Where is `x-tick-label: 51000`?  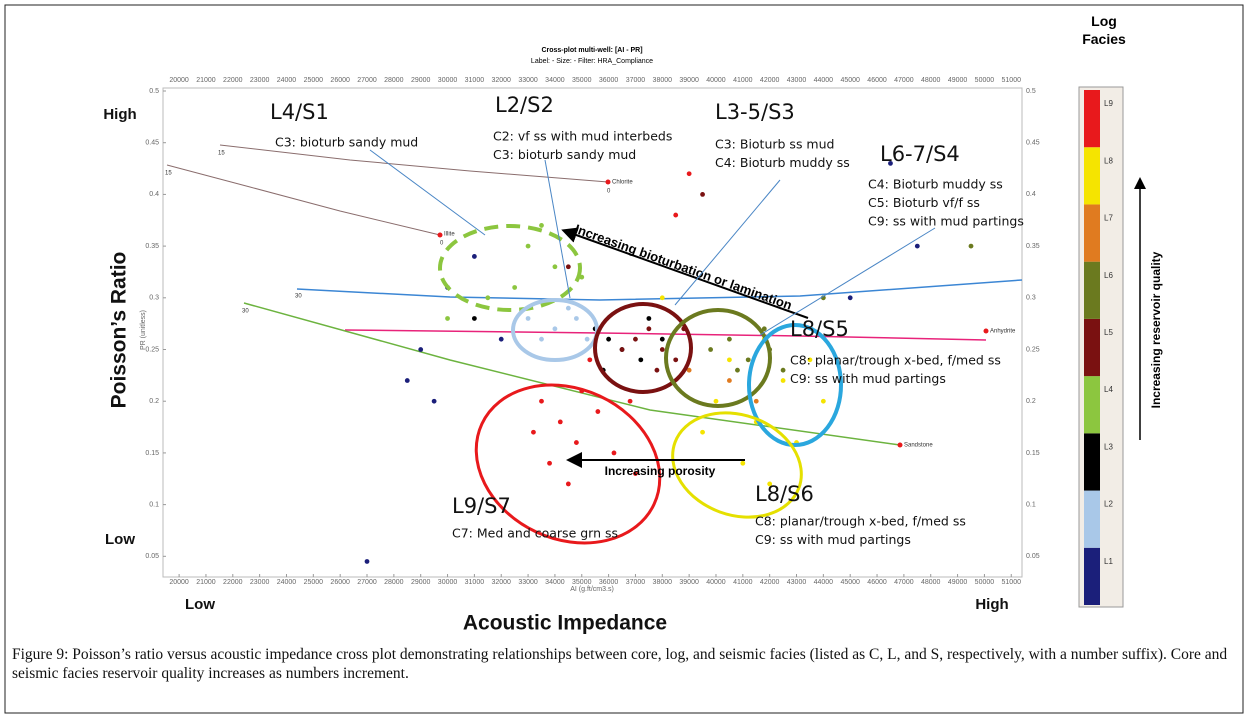 x-tick-label: 51000 is located at coordinates (1012, 582).